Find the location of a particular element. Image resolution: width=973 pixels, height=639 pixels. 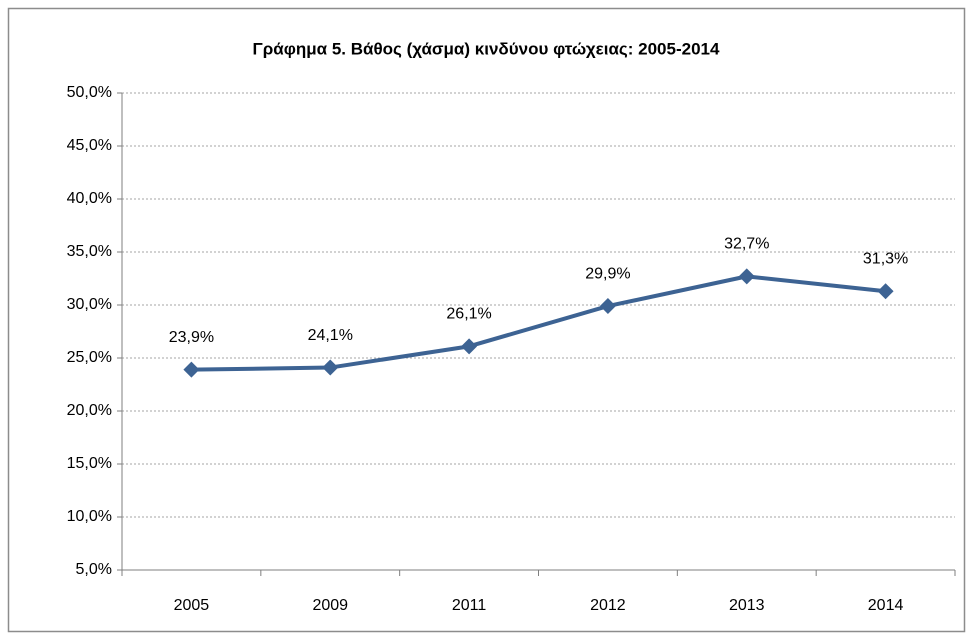

x-tick-label: 2012 is located at coordinates (608, 605).